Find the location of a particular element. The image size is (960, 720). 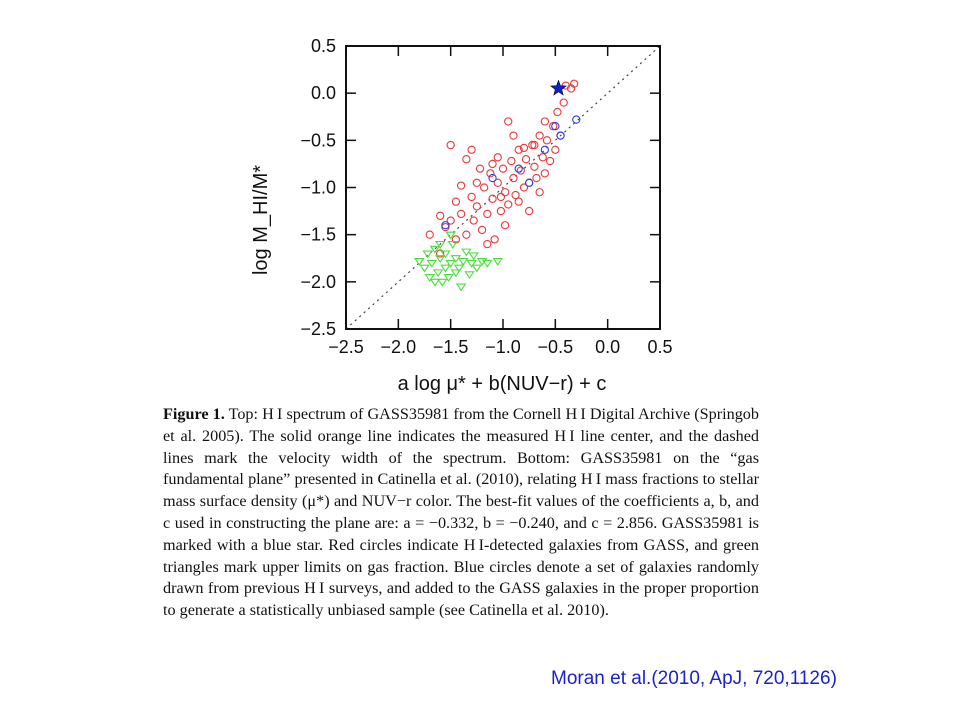

y-tick-label: 0.0 is located at coordinates (323, 93).